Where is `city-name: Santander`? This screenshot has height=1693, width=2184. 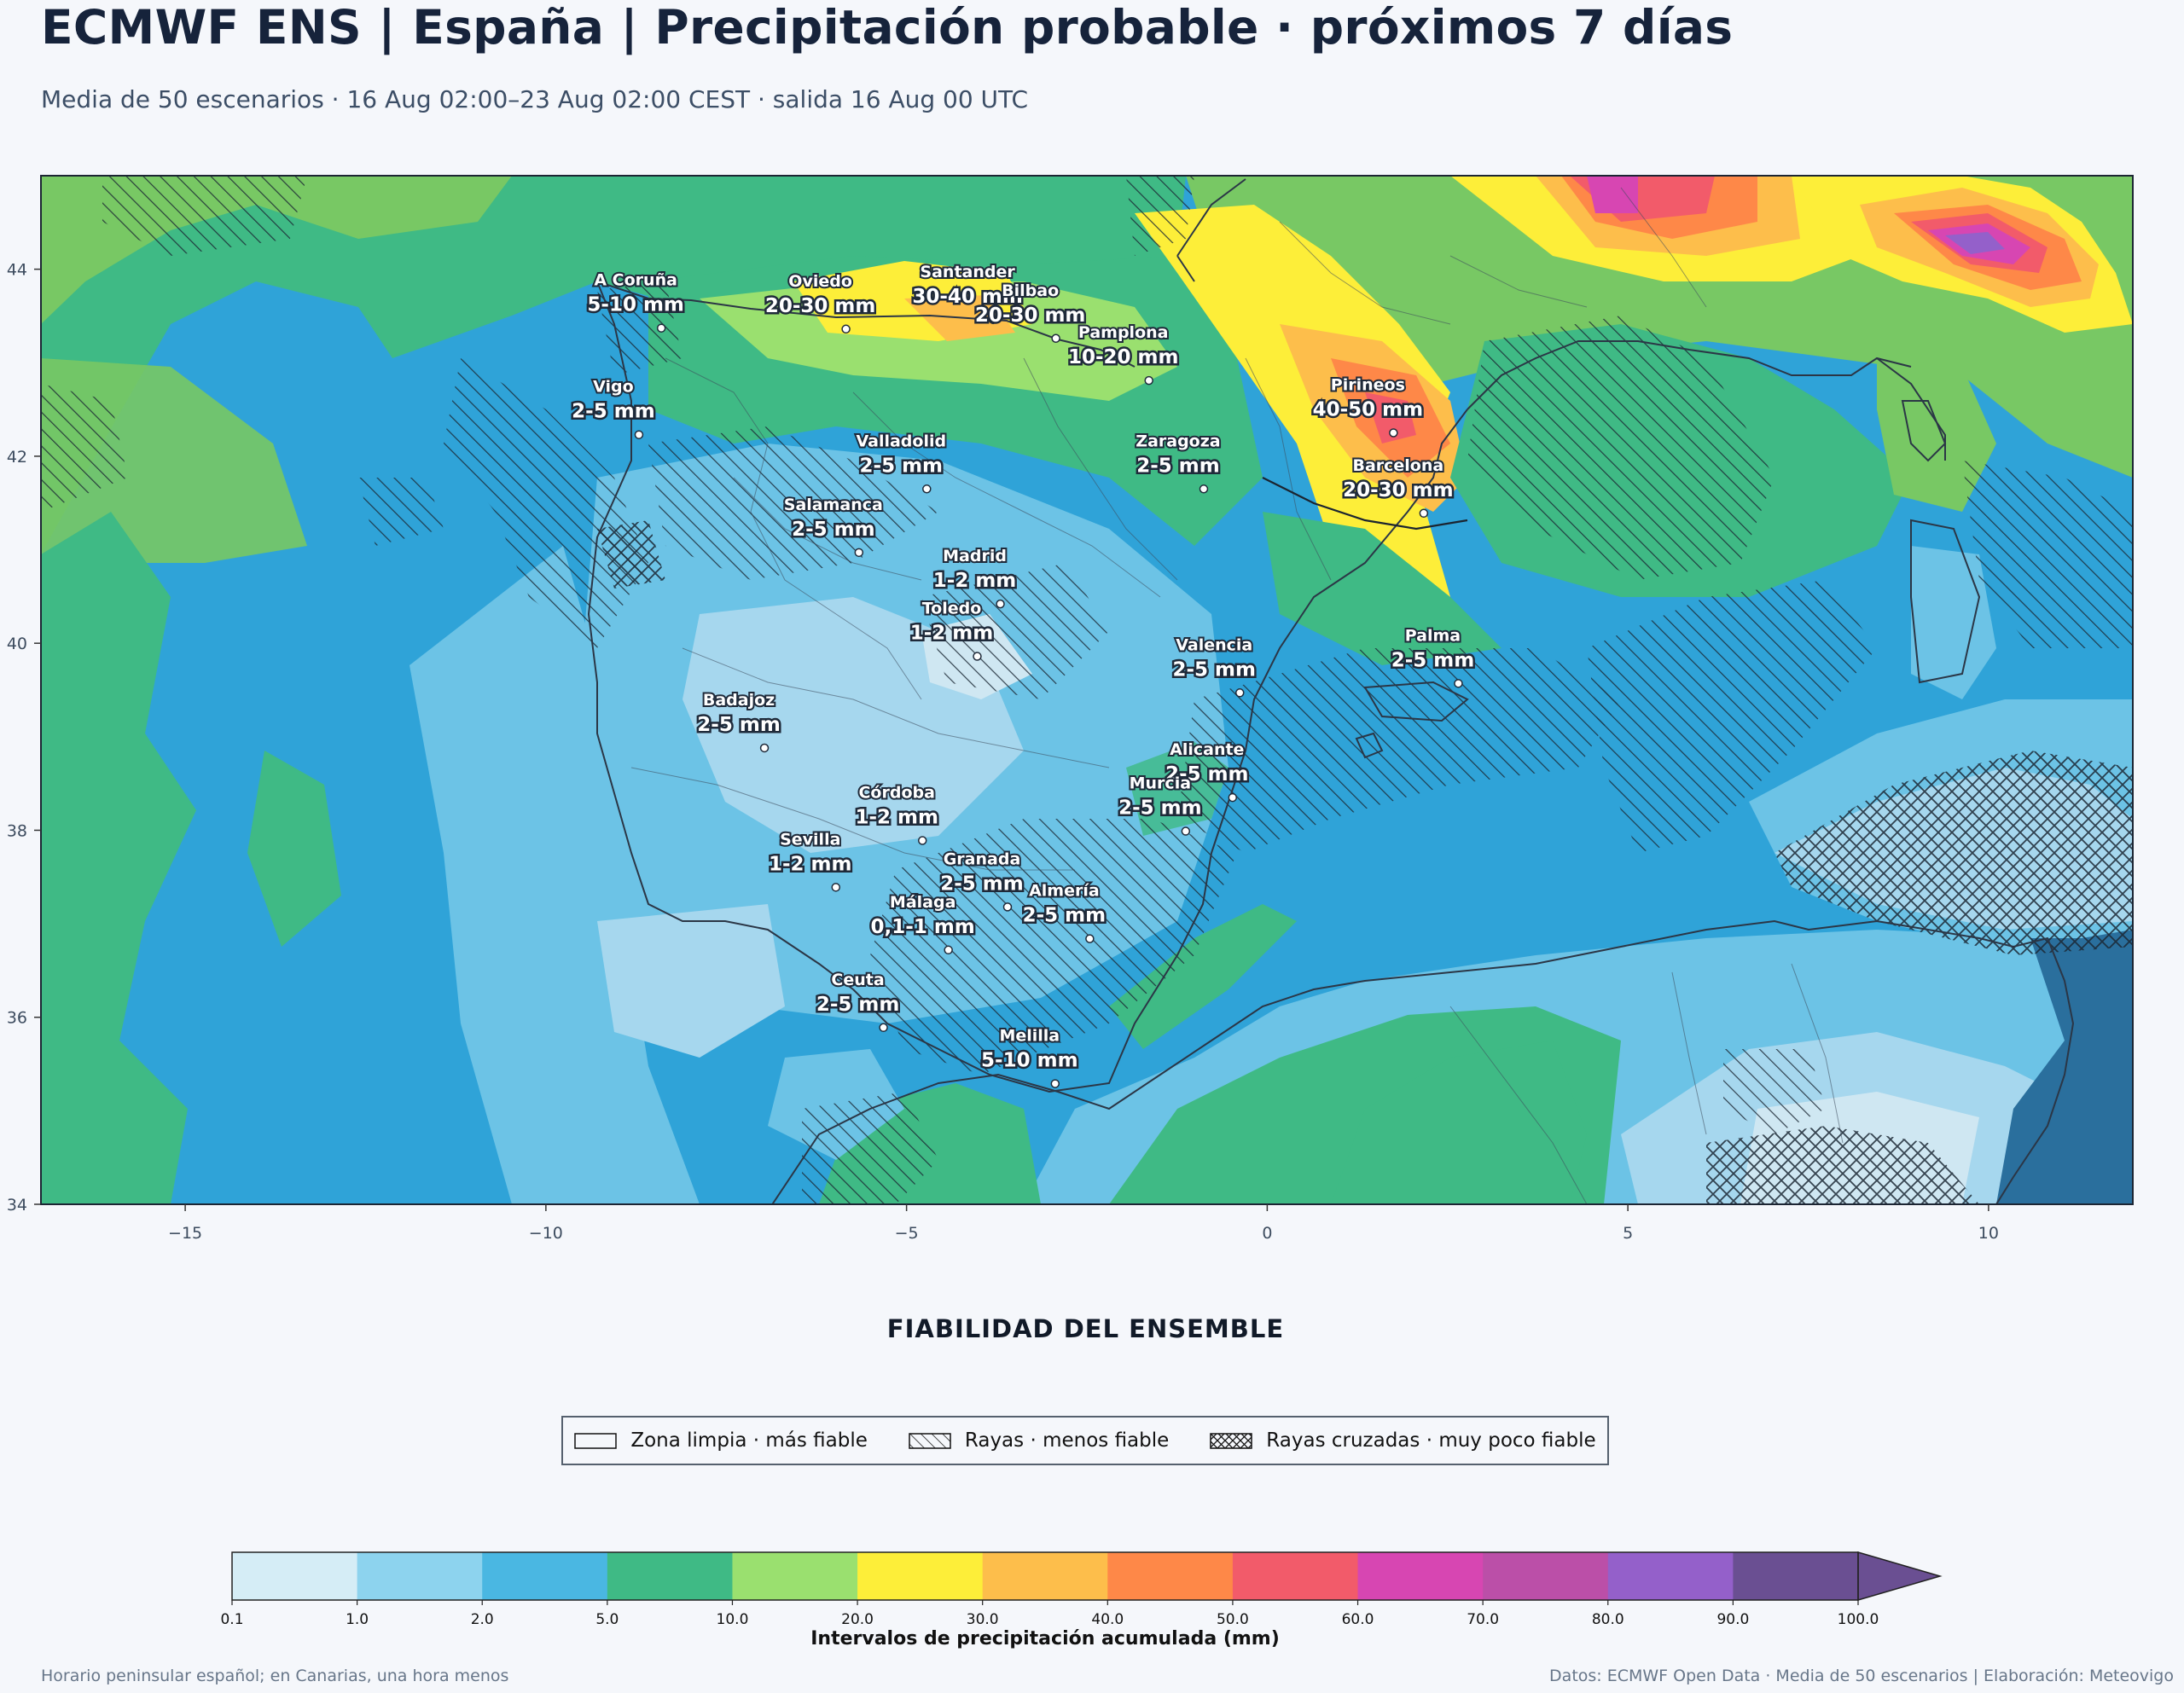 city-name: Santander is located at coordinates (967, 272).